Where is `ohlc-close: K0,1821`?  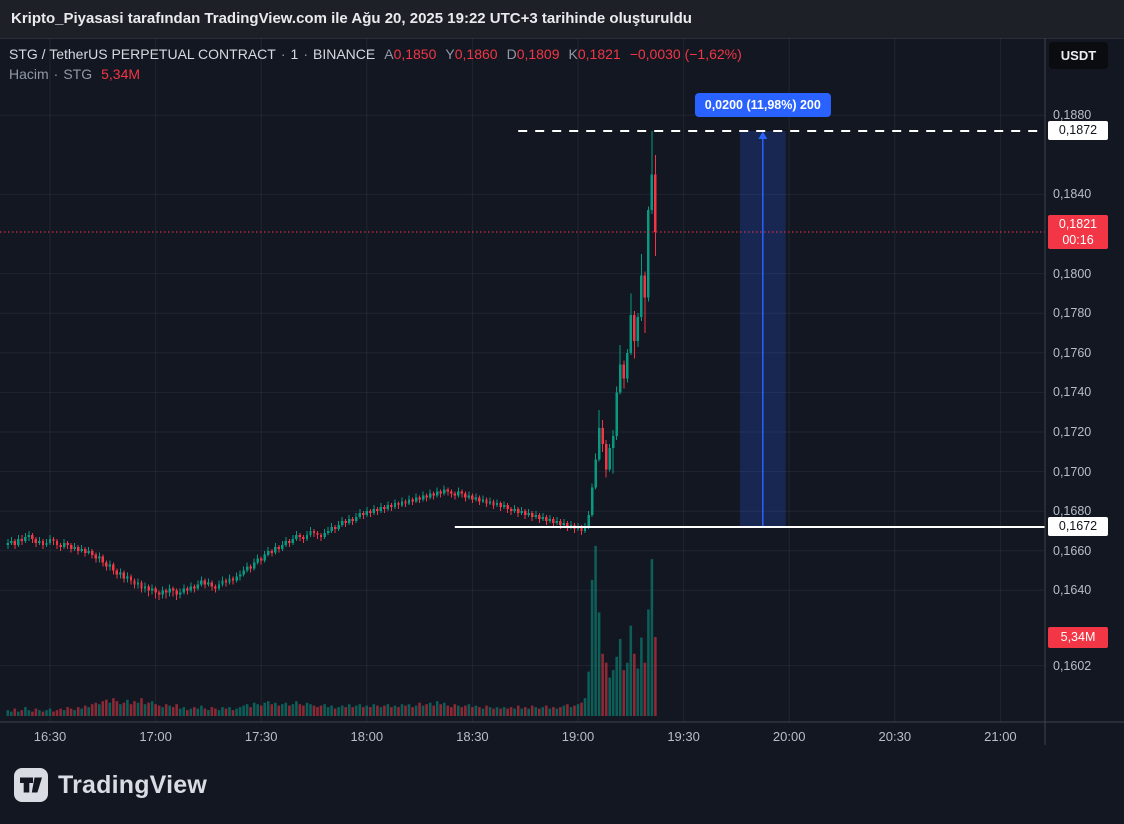
ohlc-close: K0,1821 is located at coordinates (594, 54).